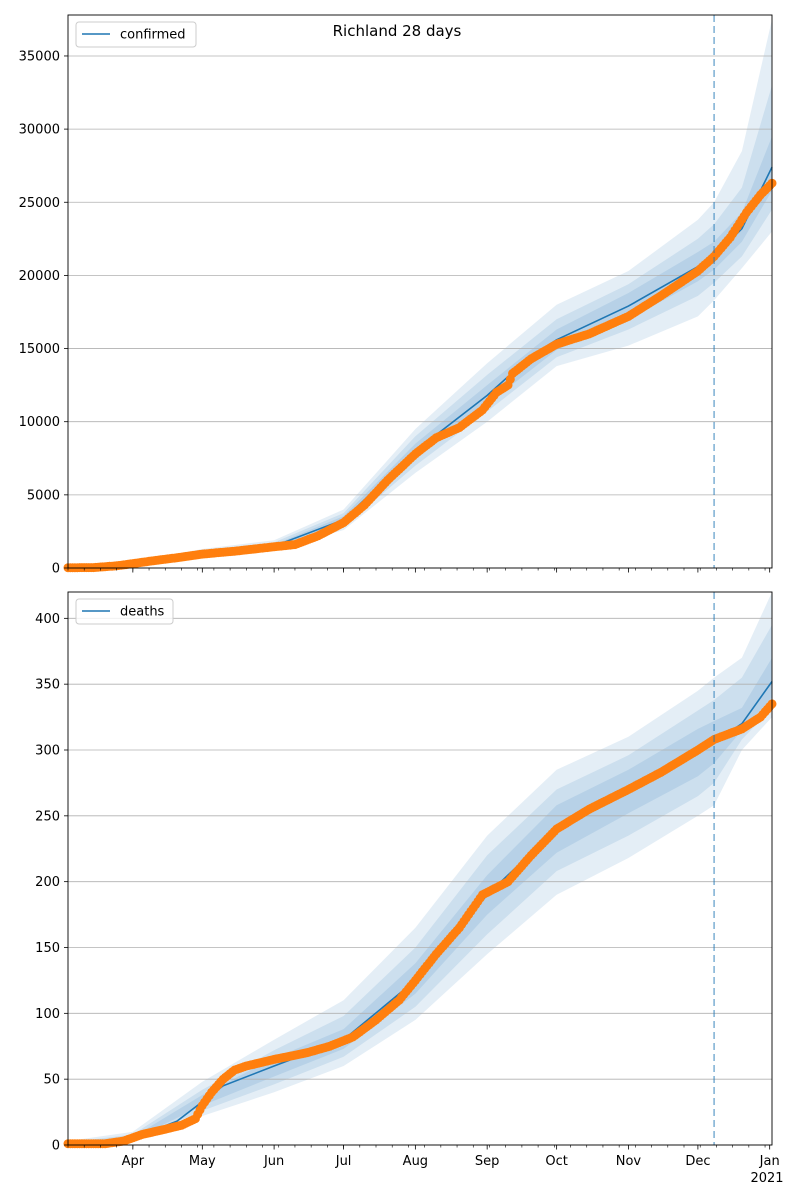 This screenshot has height=1200, width=800. Describe the element at coordinates (39, 349) in the screenshot. I see `confirmed-y-tick-label-15000: 15000` at that location.